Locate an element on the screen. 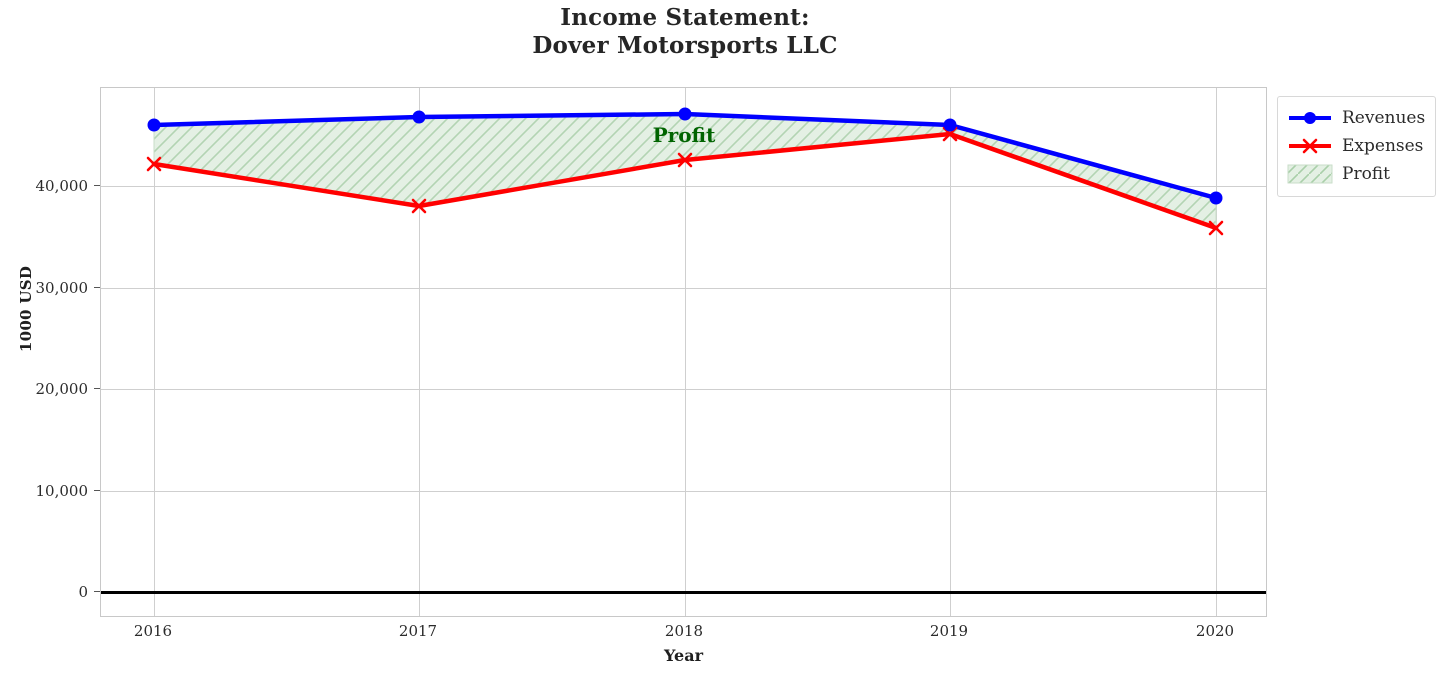  x-axis-tick-label-2016: 2016 is located at coordinates (153, 631).